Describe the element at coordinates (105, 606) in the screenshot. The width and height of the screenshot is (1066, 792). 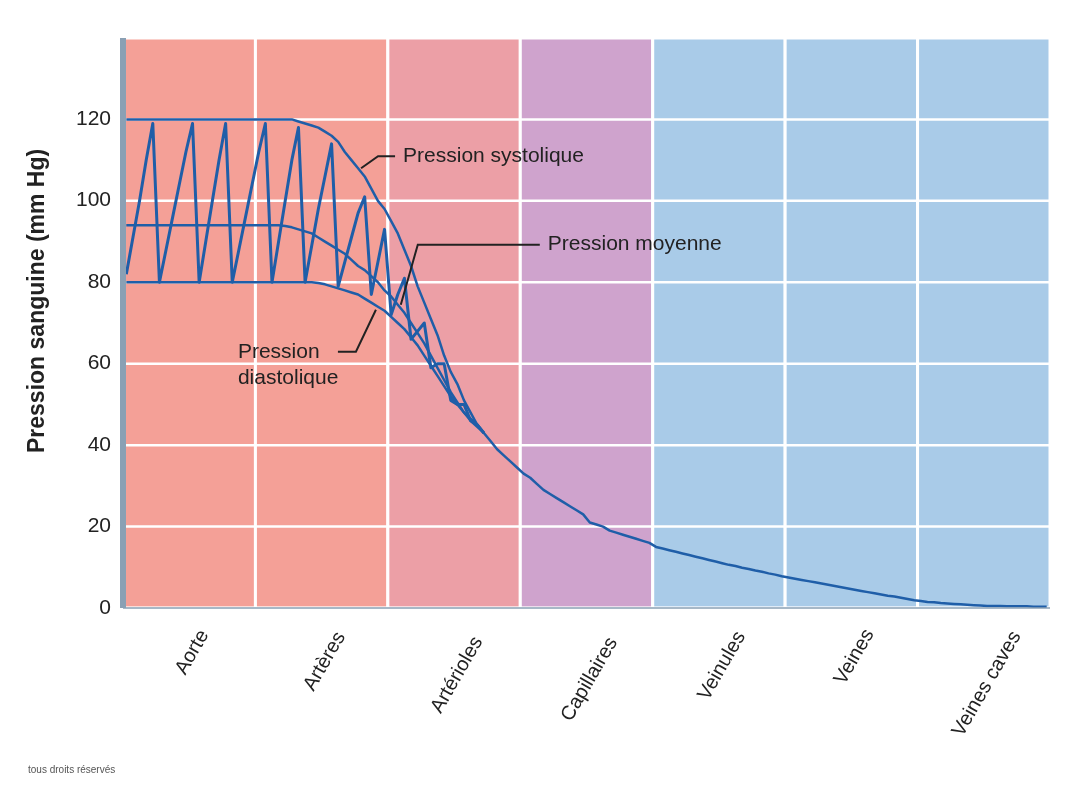
I see `y-tick-label: 0` at that location.